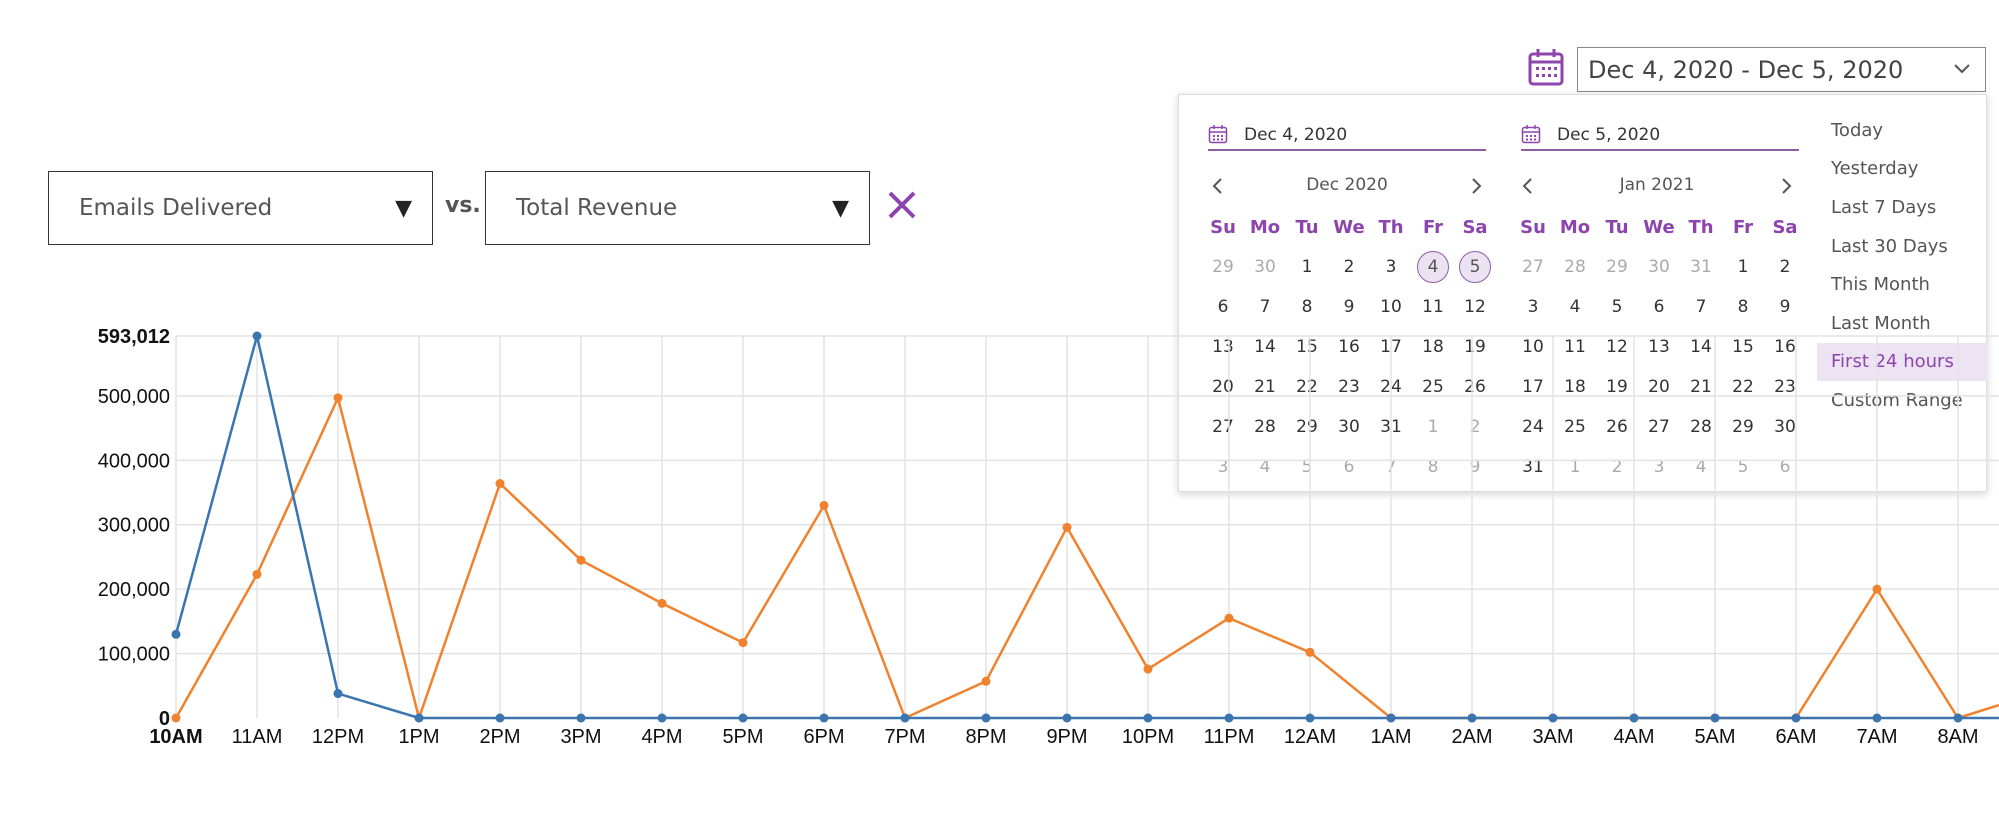  Describe the element at coordinates (1660, 137) in the screenshot. I see `end-date-field: Dec 5, 2020` at that location.